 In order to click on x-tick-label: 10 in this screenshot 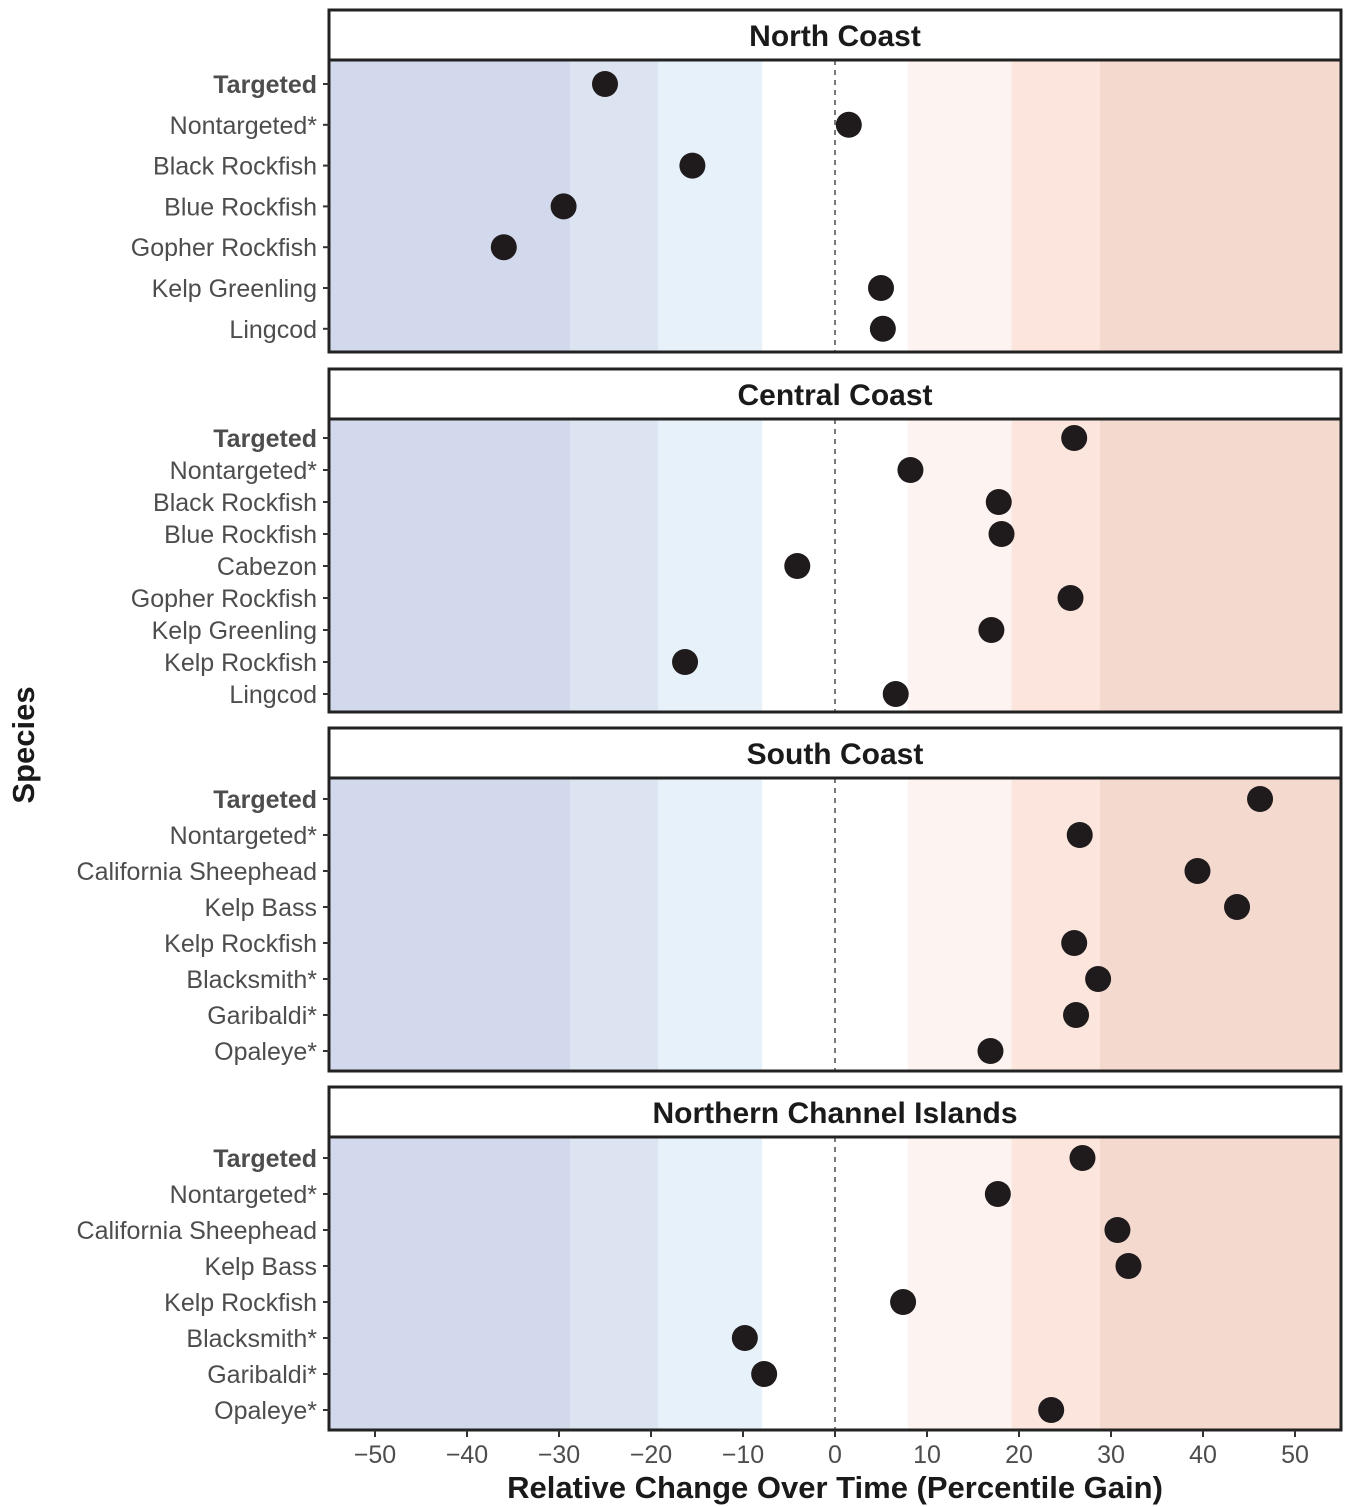, I will do `click(927, 1455)`.